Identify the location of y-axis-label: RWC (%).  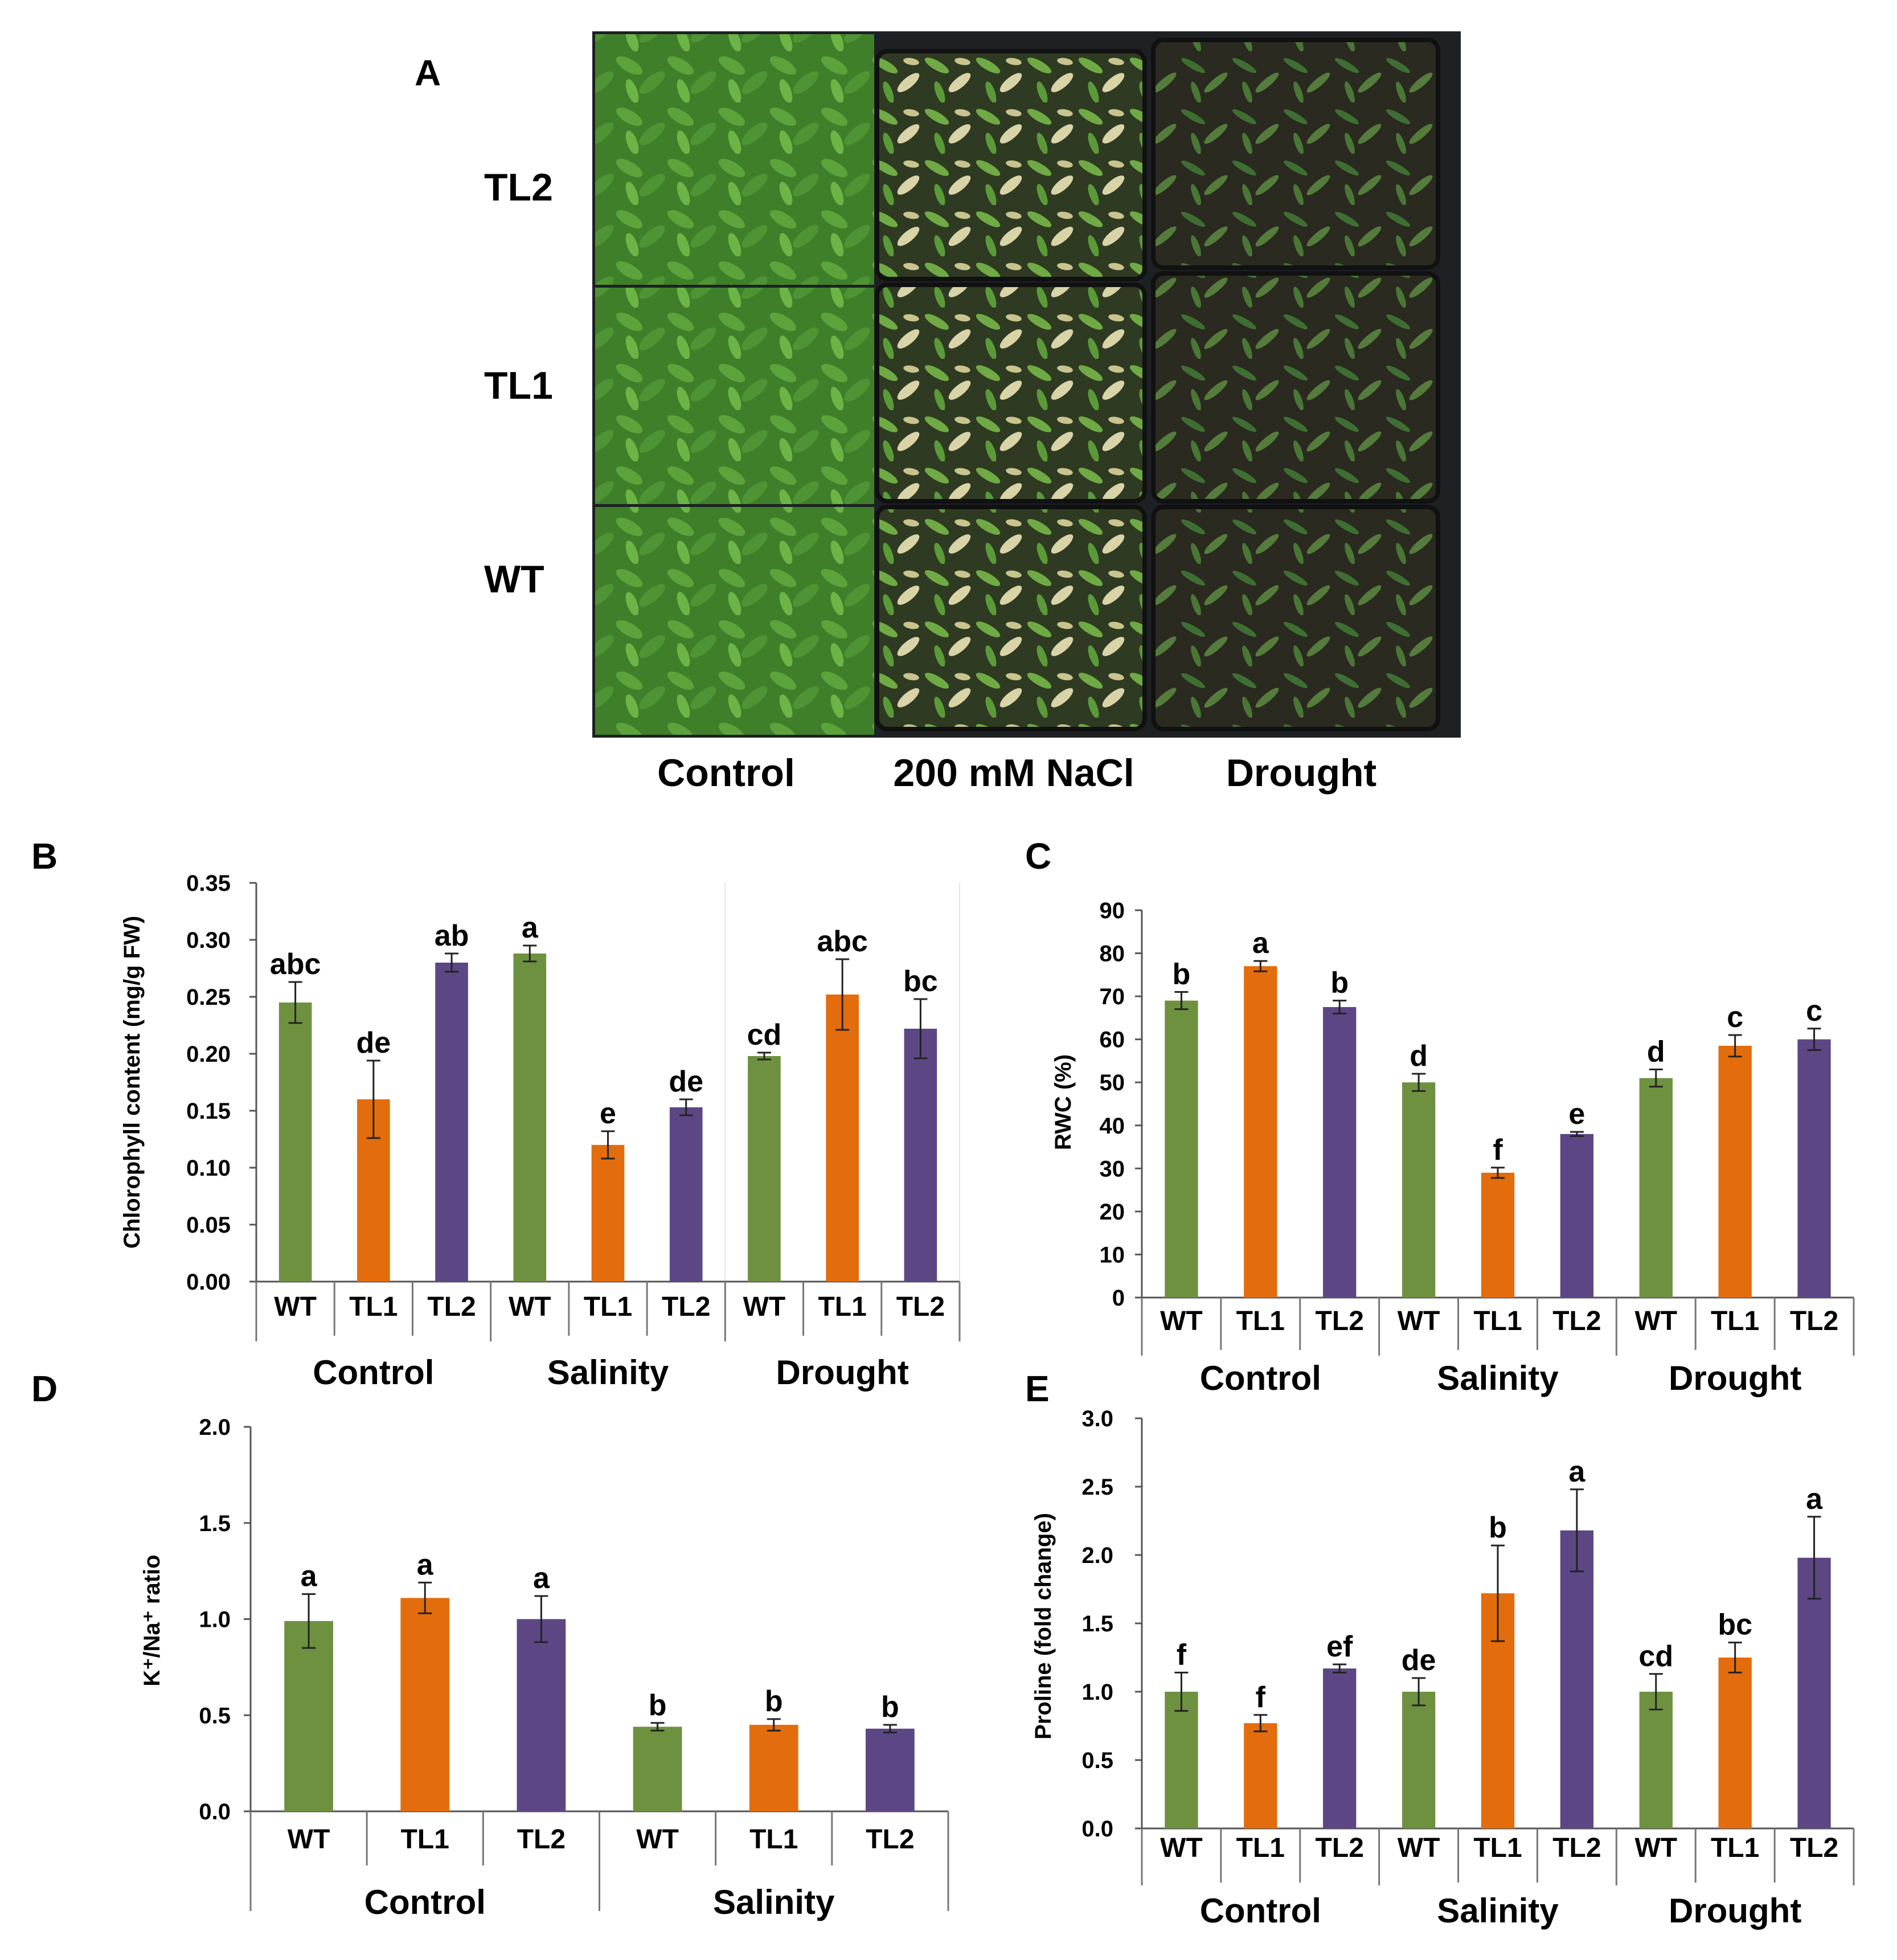
(1063, 1102).